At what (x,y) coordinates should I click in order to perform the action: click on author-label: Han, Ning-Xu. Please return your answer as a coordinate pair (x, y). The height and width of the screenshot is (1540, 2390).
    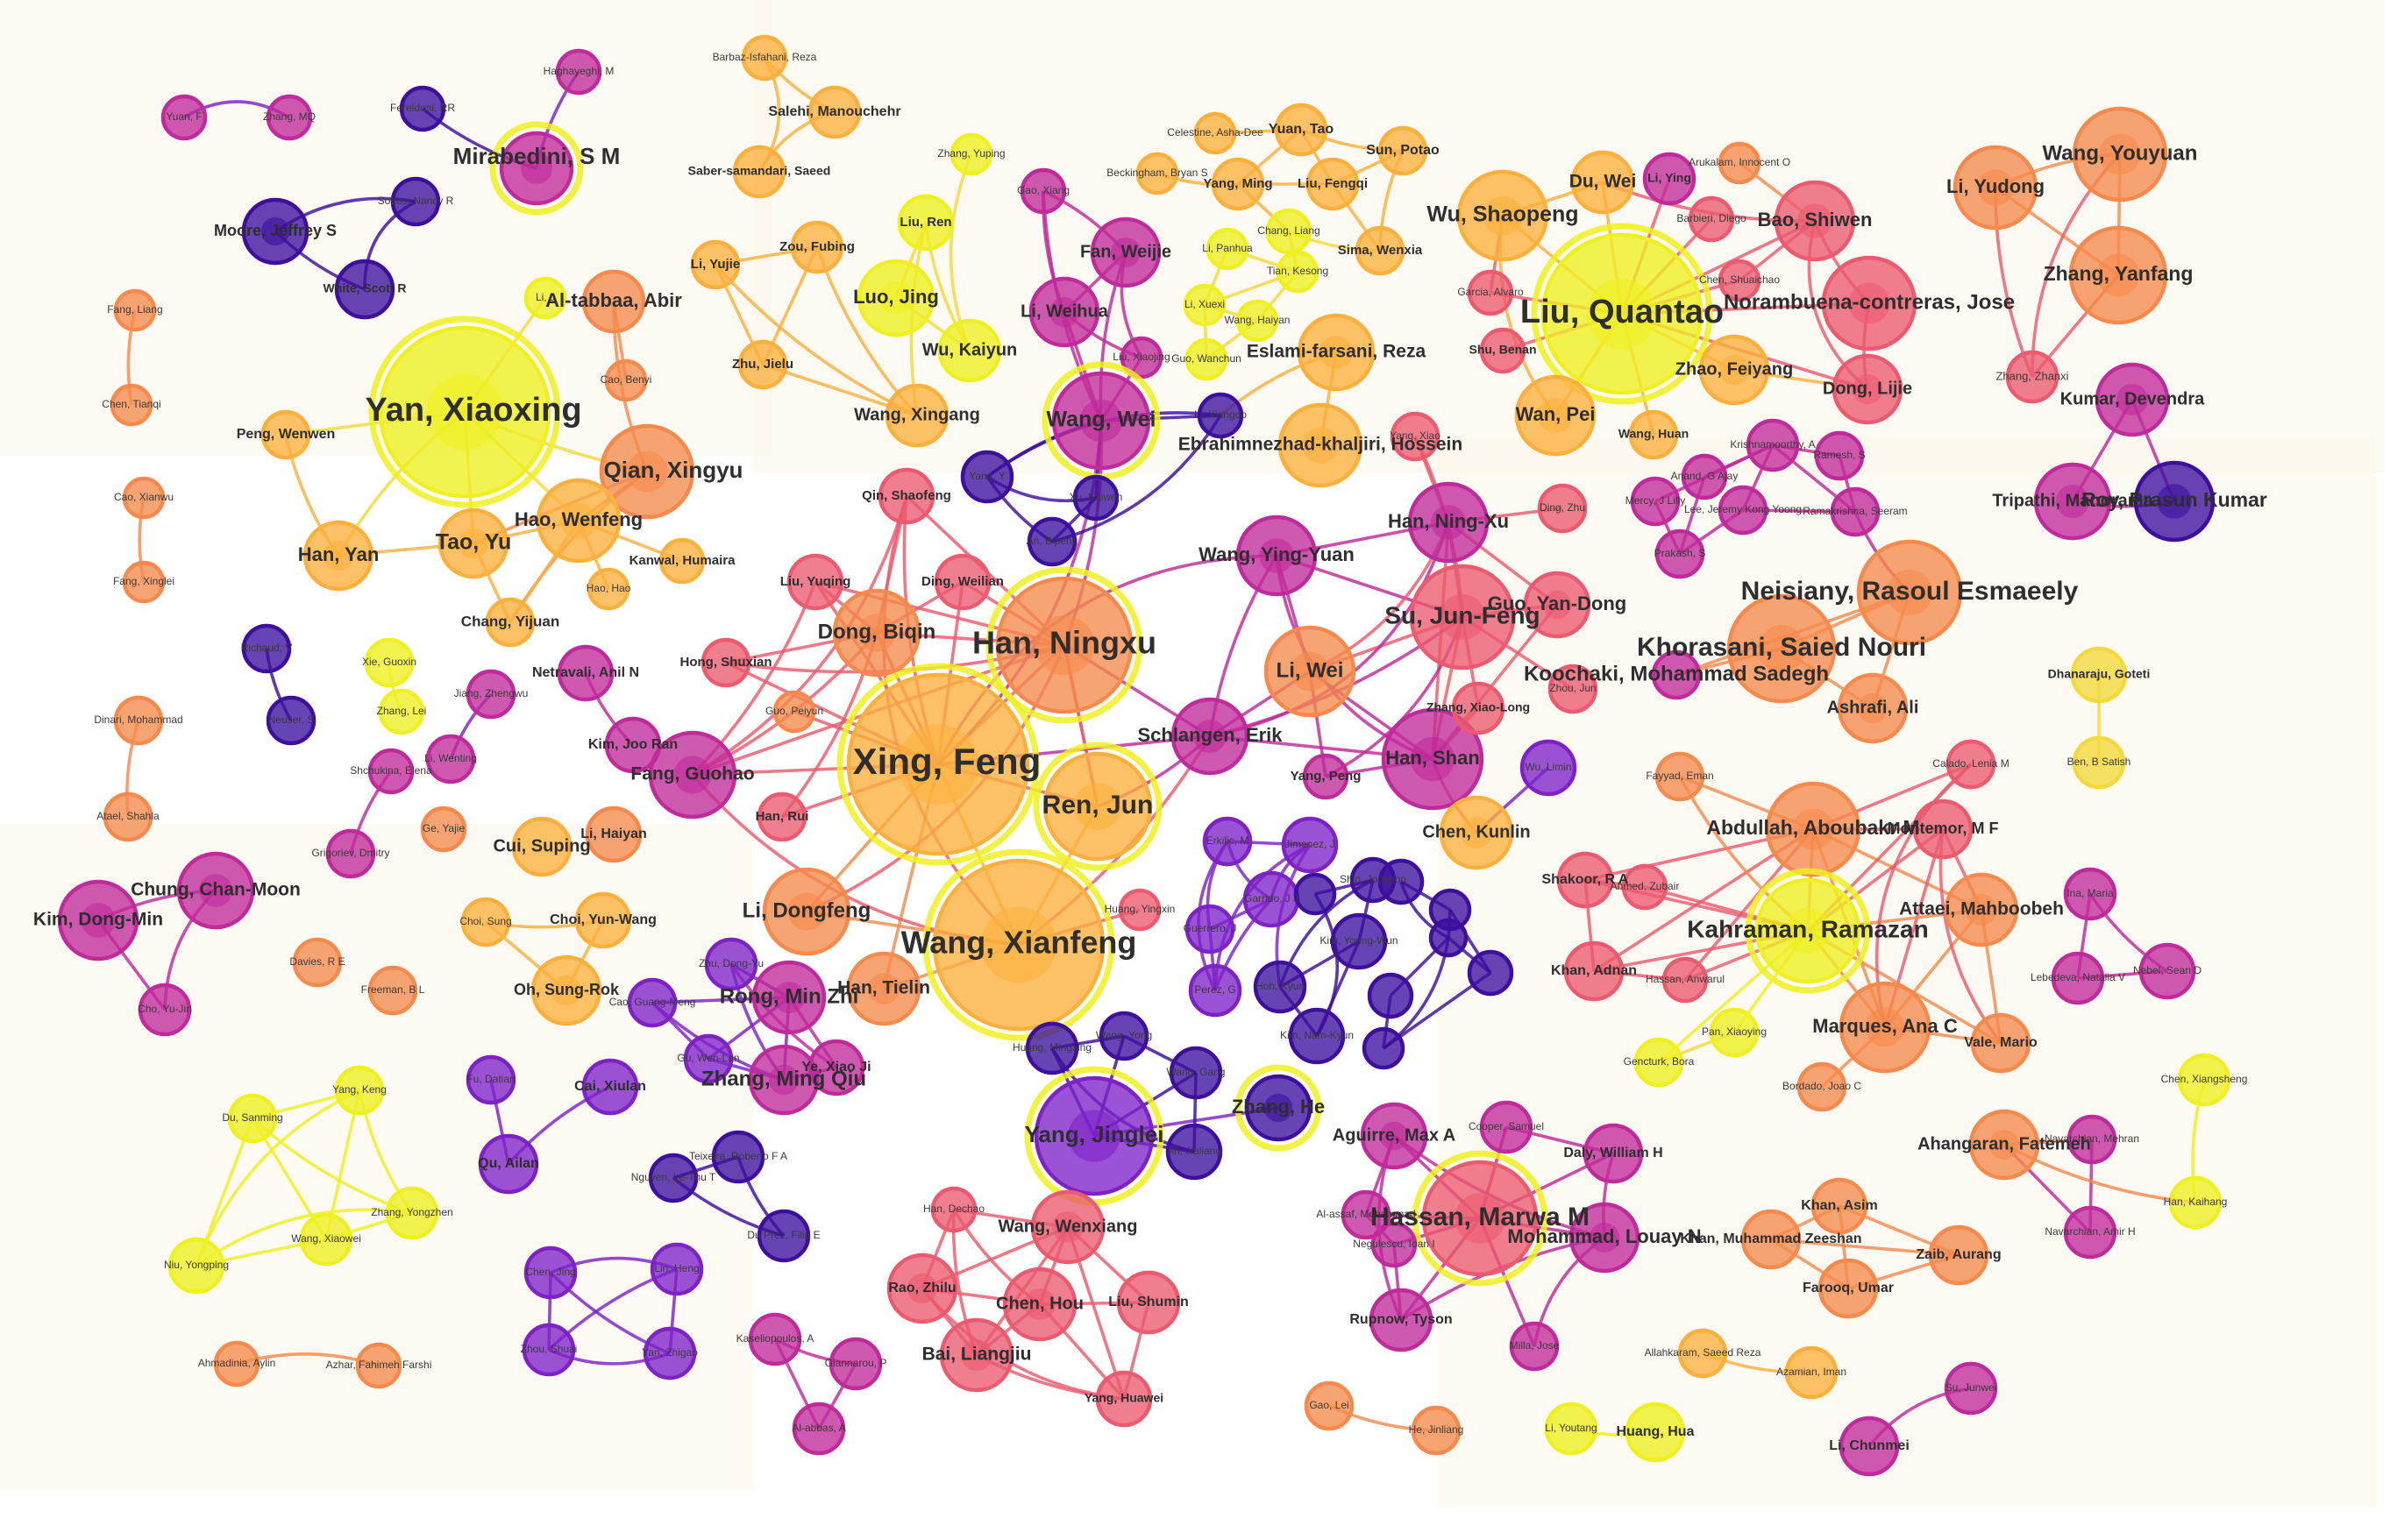
    Looking at the image, I should click on (1449, 521).